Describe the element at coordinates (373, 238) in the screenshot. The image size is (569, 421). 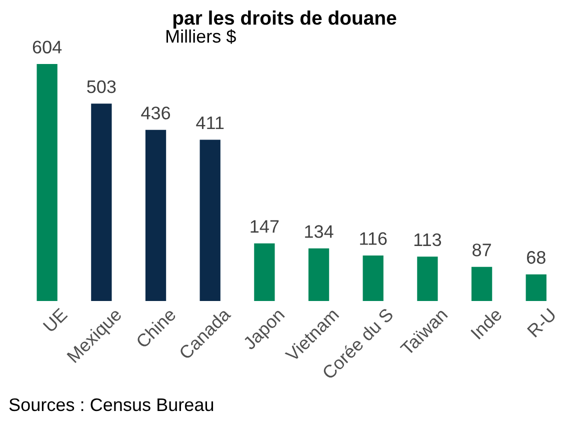
I see `data-label: 116` at that location.